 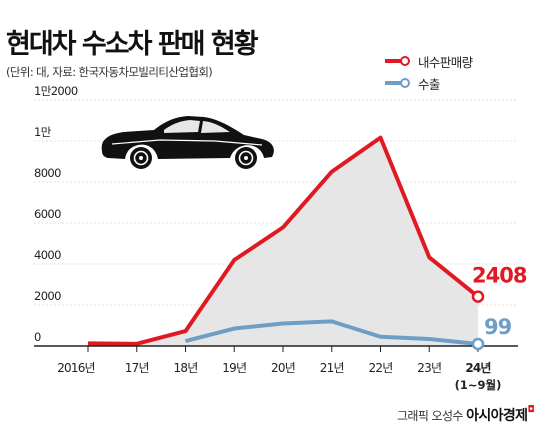 I want to click on series-line-export, so click(x=332, y=332).